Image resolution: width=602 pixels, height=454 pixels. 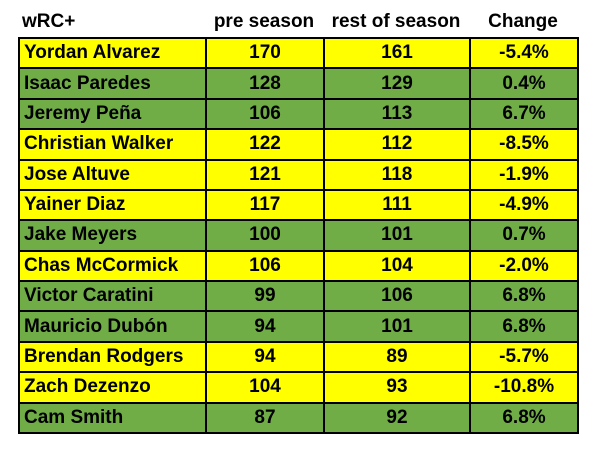 I want to click on player-name-cell: Yainer Diaz, so click(x=112, y=205).